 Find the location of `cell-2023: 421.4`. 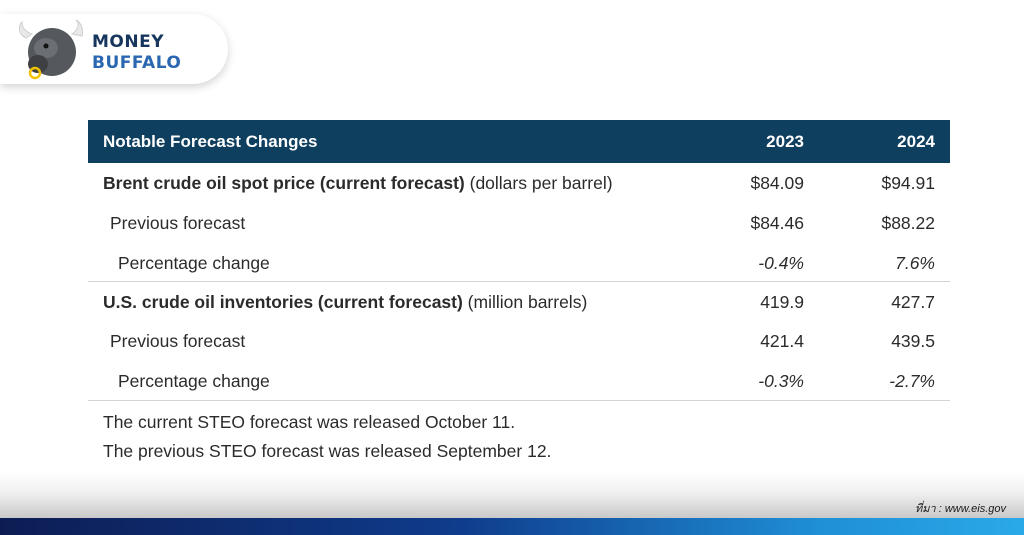

cell-2023: 421.4 is located at coordinates (782, 341).